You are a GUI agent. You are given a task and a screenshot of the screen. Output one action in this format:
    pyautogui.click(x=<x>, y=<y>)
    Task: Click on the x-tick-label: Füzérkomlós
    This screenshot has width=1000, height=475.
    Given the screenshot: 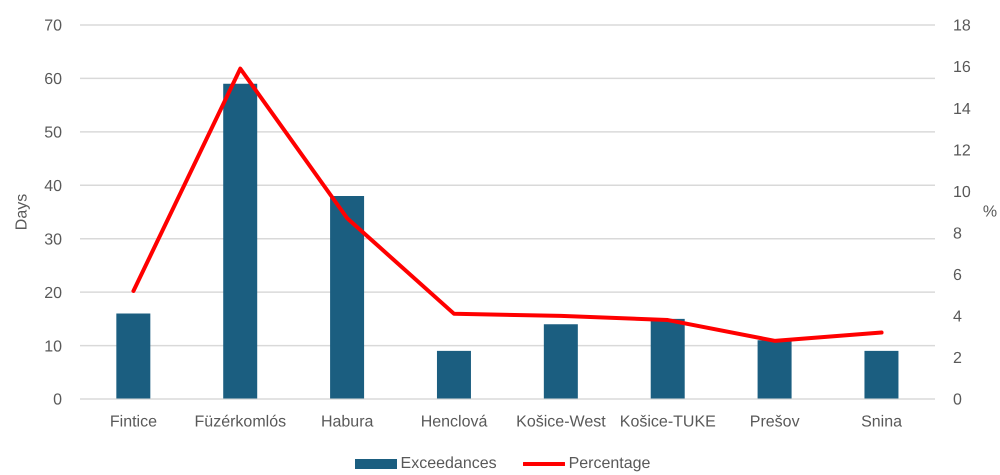 What is the action you would take?
    pyautogui.click(x=240, y=421)
    